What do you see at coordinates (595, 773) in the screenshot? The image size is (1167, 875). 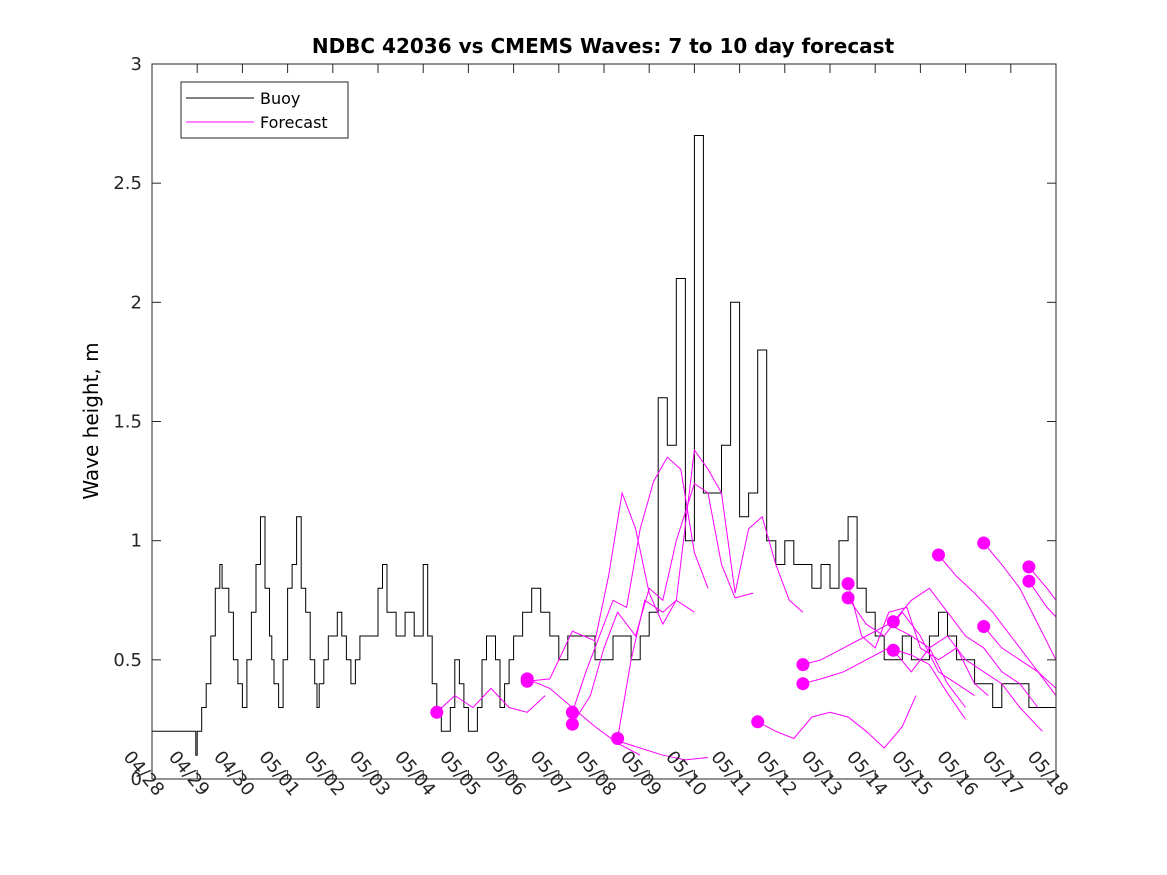 I see `x-tick-label: 05/08` at bounding box center [595, 773].